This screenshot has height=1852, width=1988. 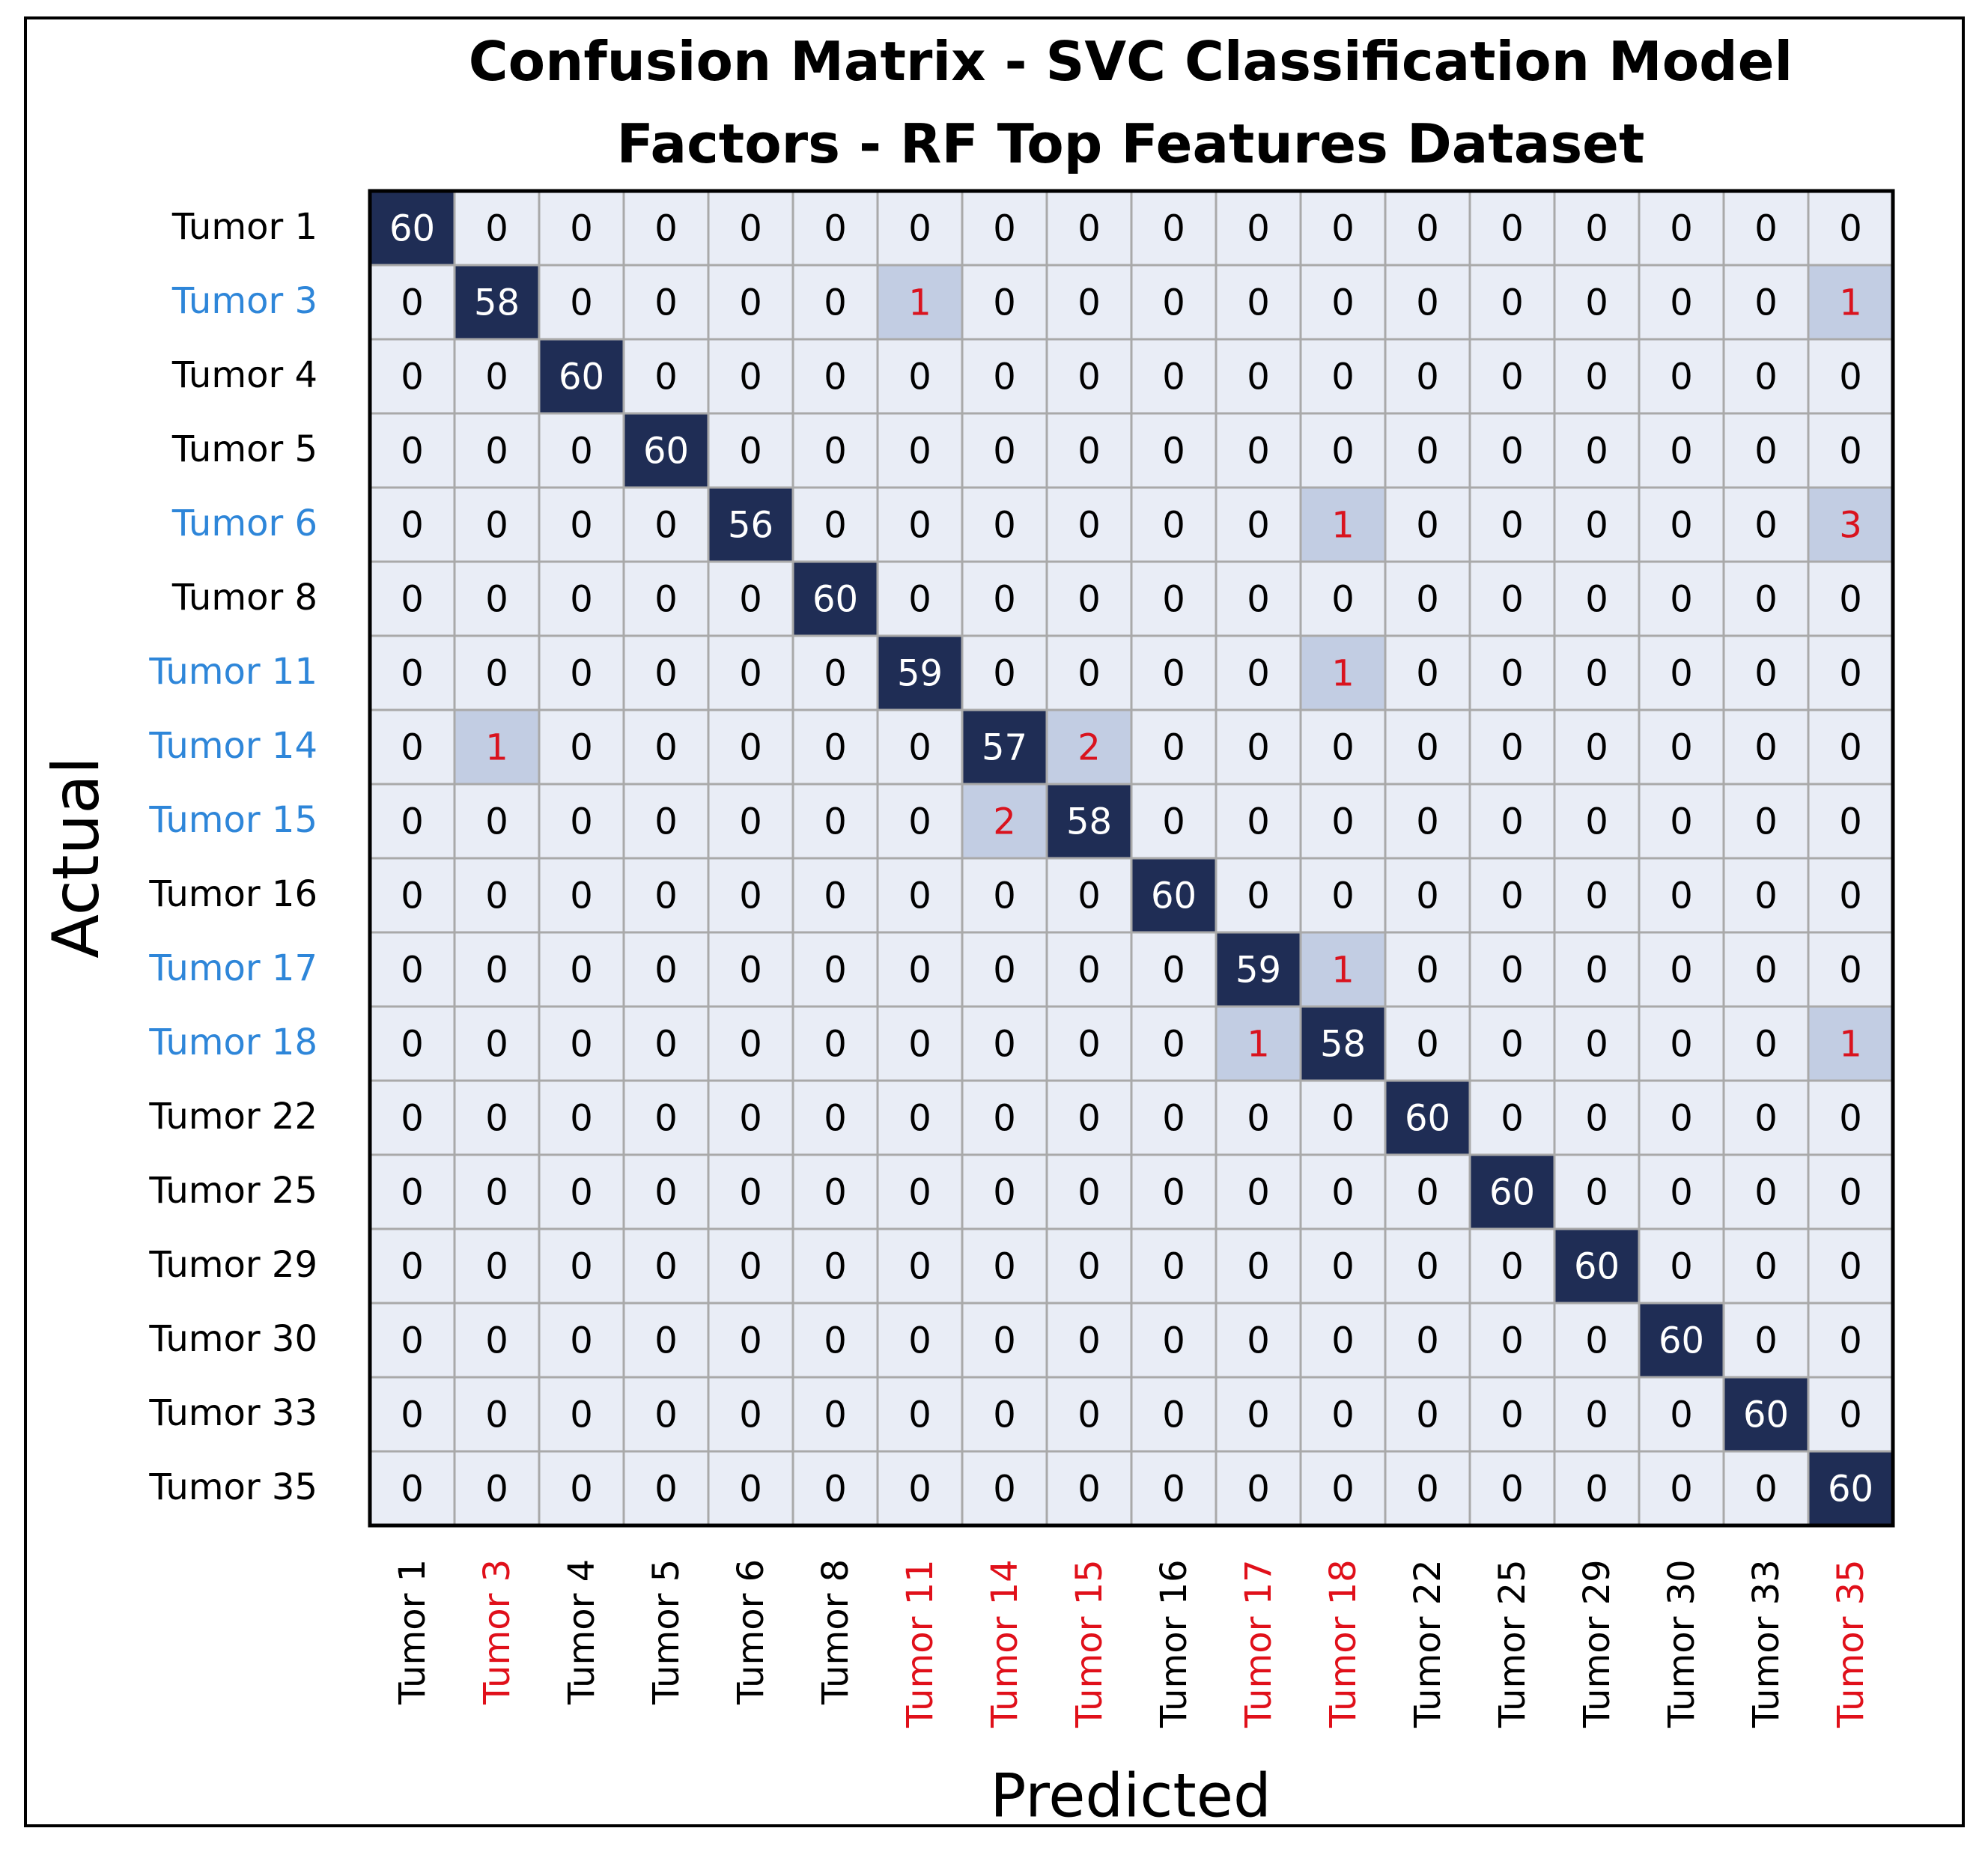 I want to click on matrix-cell-value: 58, so click(x=1089, y=822).